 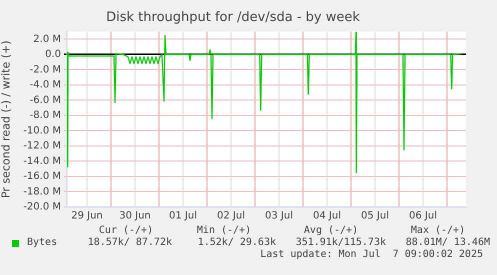 I want to click on y-tick-label: -18.0 M, so click(x=42, y=192).